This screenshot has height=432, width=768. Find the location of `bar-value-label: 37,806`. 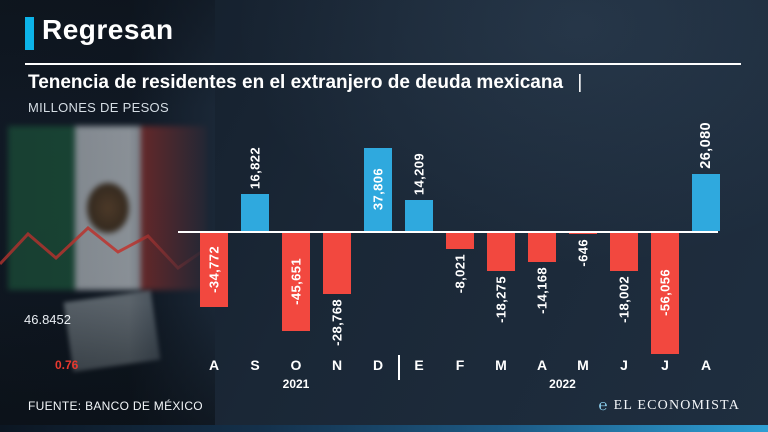

bar-value-label: 37,806 is located at coordinates (378, 189).